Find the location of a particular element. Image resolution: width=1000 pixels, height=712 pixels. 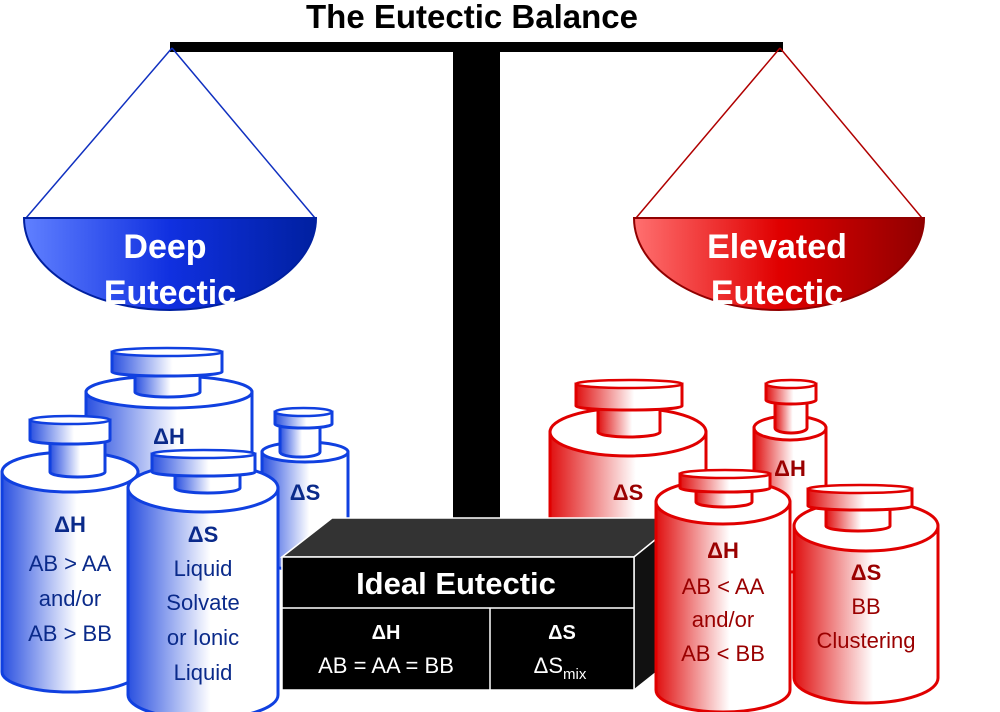

weight-line: BB is located at coordinates (865, 606).